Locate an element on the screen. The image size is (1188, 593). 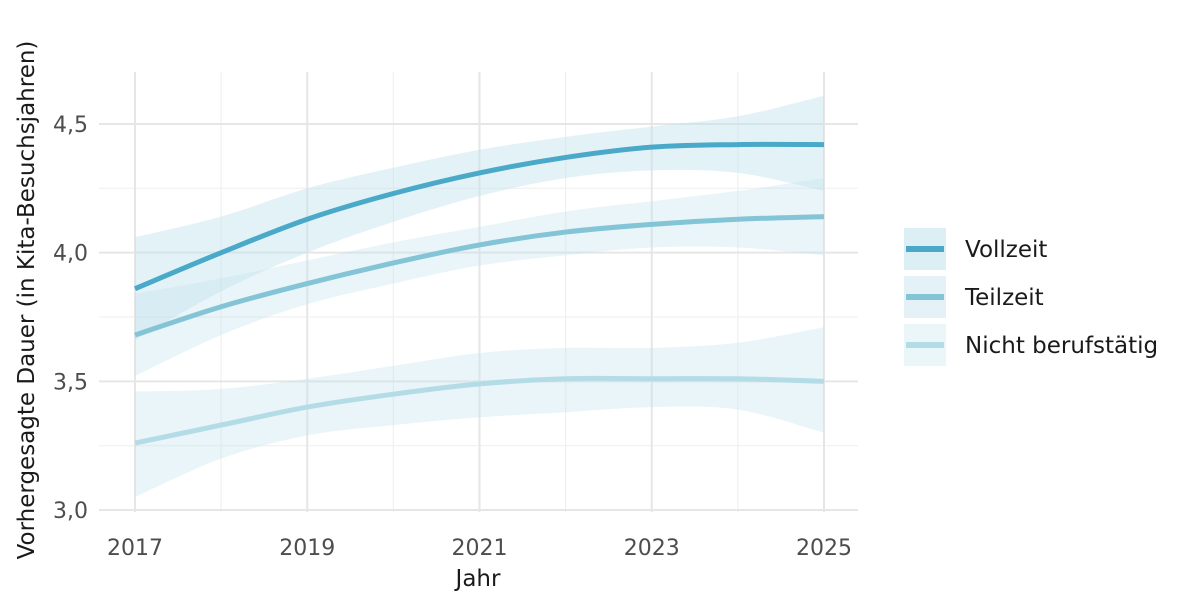
legend-label: Nicht berufstätig is located at coordinates (1061, 346).